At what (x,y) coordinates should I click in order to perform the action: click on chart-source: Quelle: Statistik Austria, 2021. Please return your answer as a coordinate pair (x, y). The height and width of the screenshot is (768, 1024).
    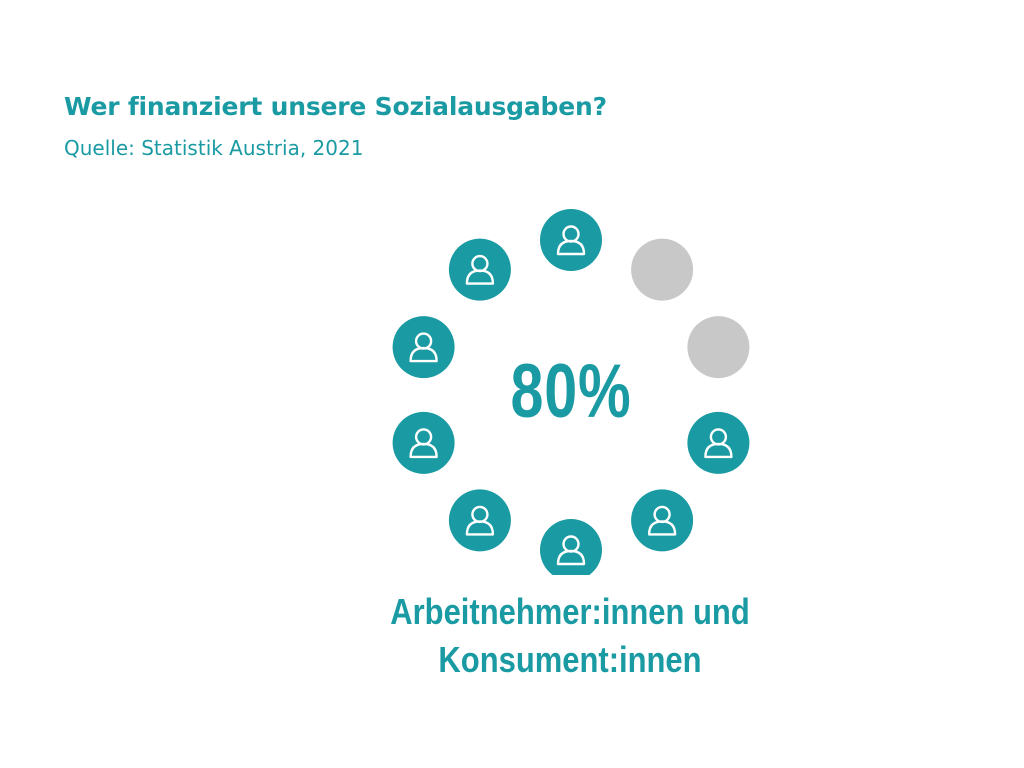
    Looking at the image, I should click on (214, 148).